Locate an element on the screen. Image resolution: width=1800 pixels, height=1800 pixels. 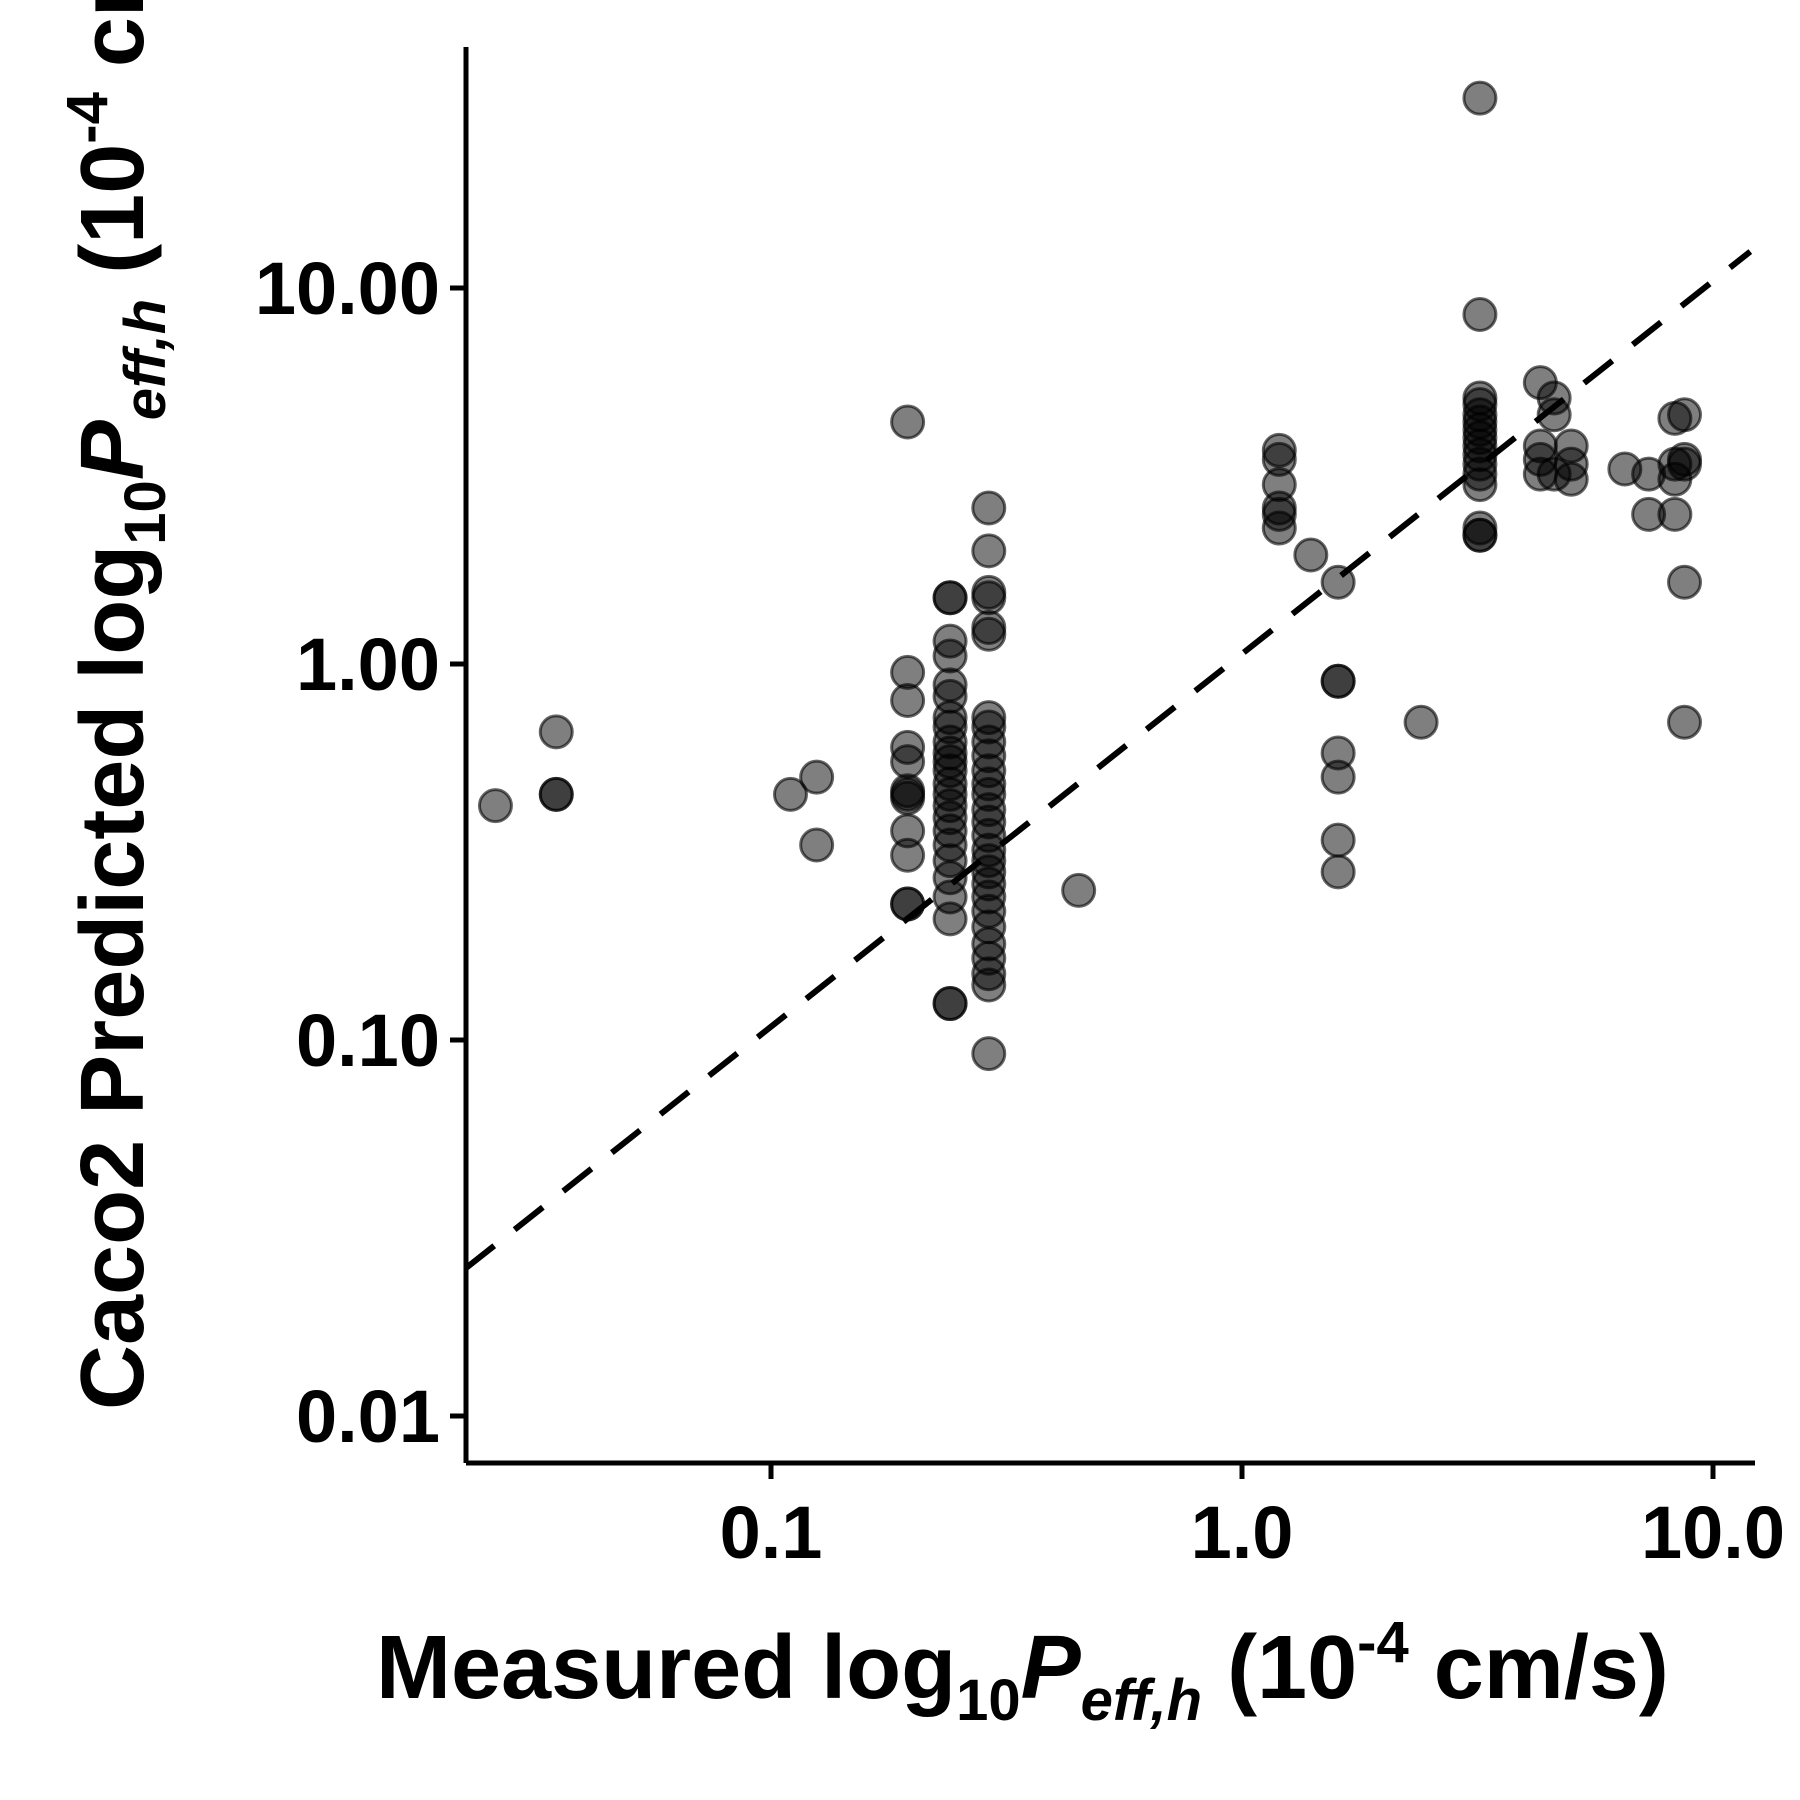
y-axis-title-var: P is located at coordinates (113, 449).